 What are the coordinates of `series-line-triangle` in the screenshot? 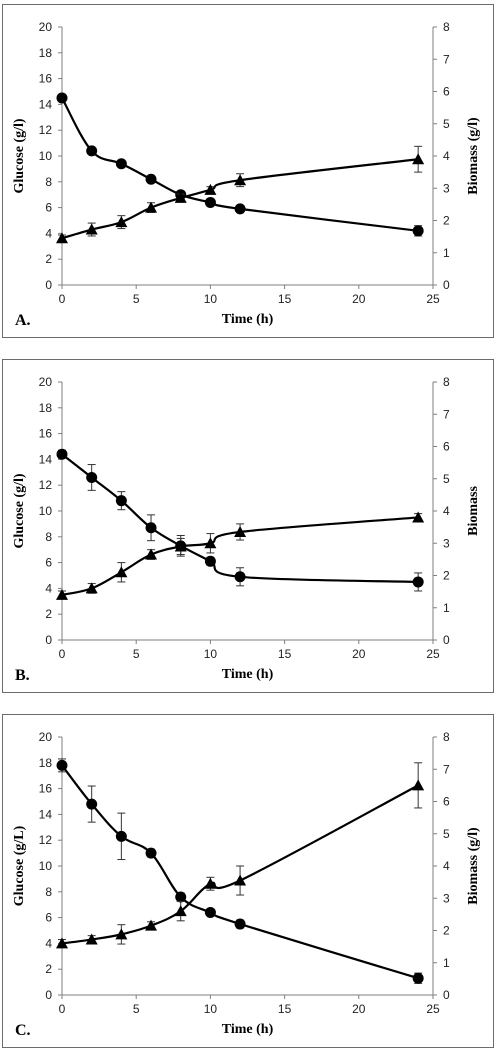 It's located at (240, 199).